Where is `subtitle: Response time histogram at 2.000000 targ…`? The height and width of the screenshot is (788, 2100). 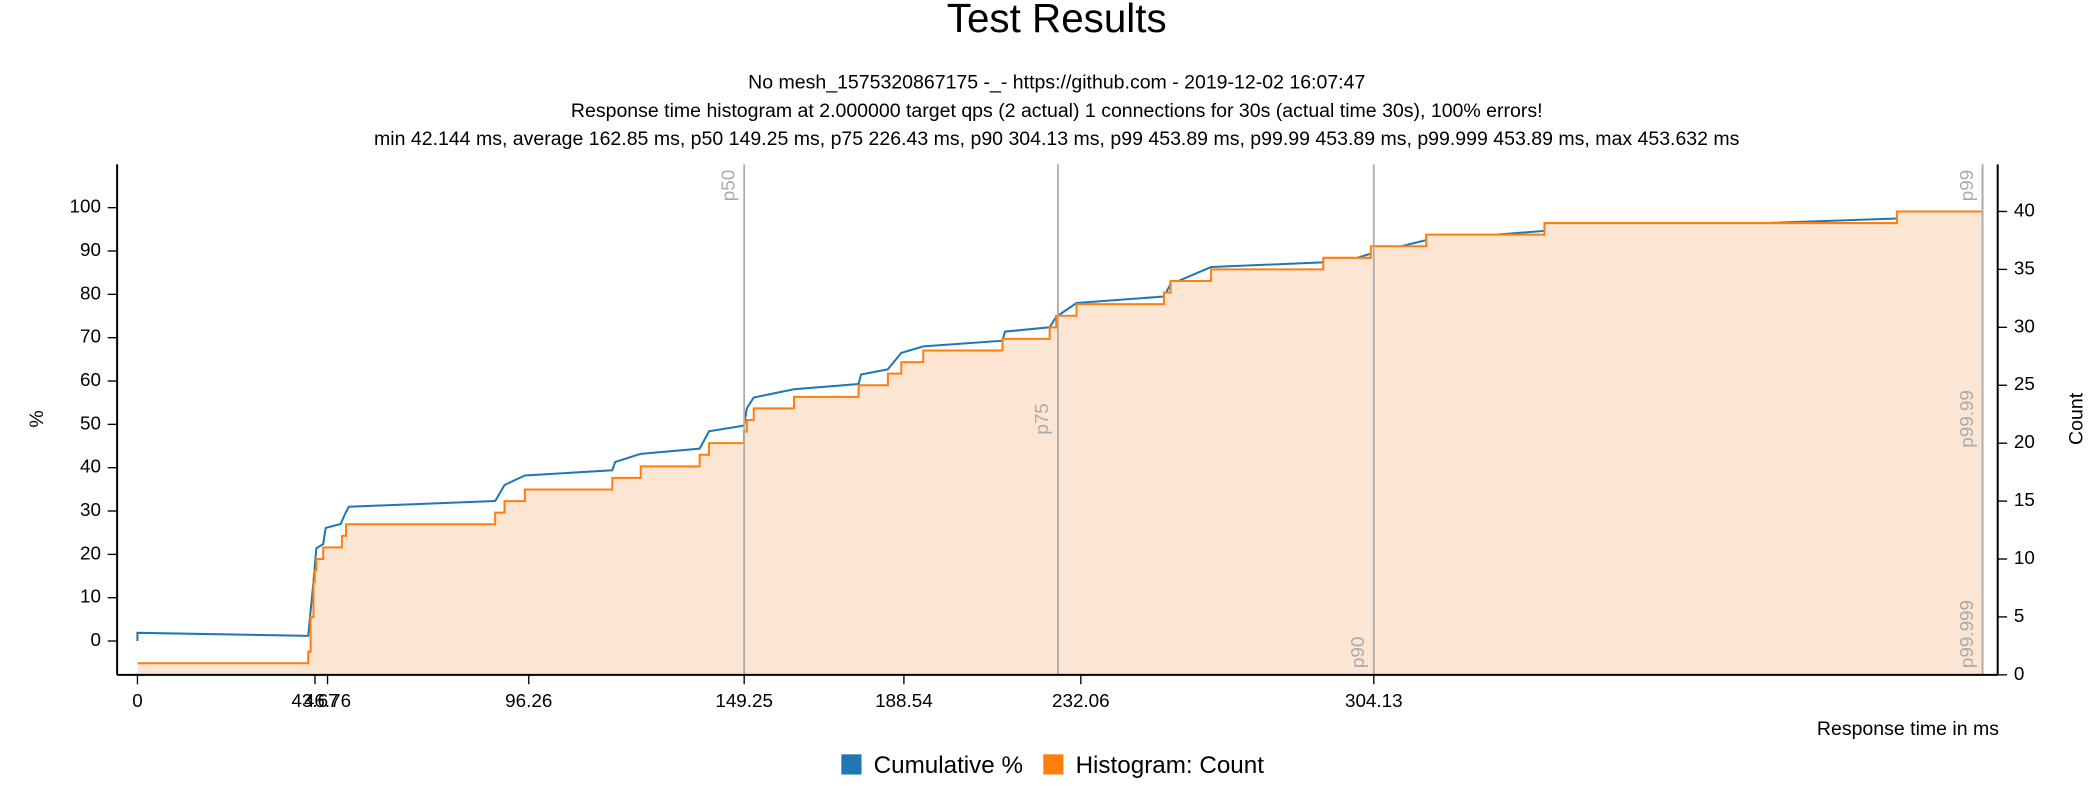
subtitle: Response time histogram at 2.000000 targ… is located at coordinates (1057, 111).